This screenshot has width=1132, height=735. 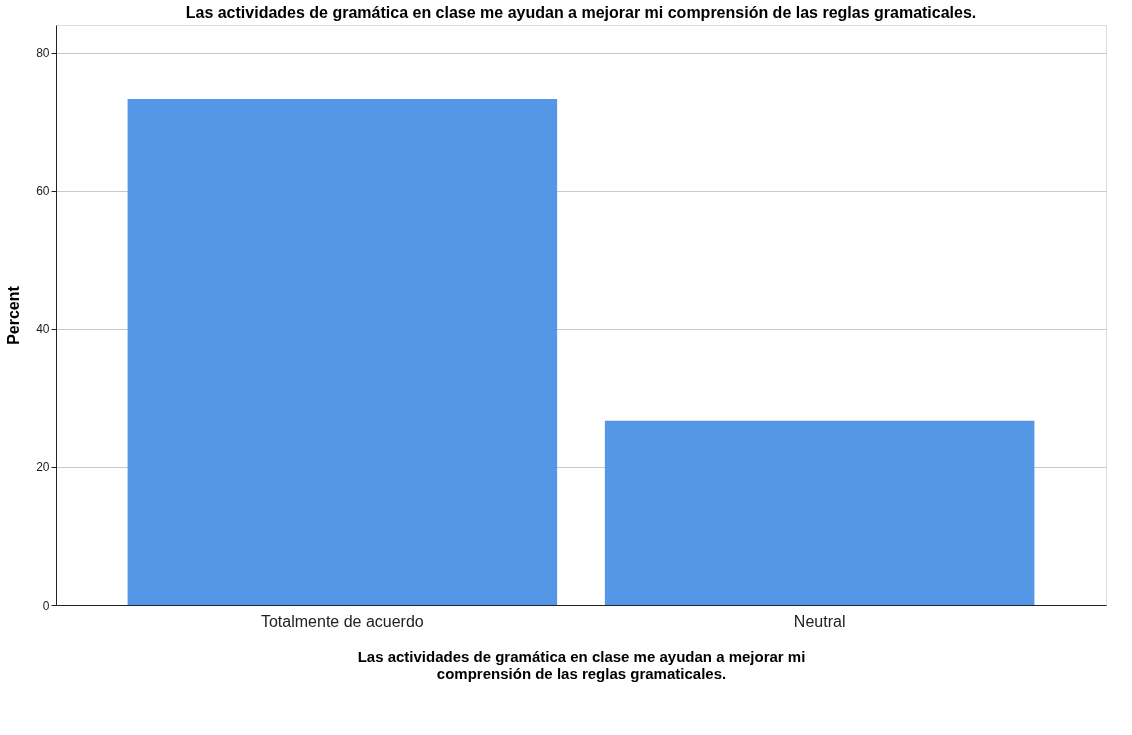 I want to click on x-axis-title: Las actividades de gramática en clase me ayudan a mejorar mi comprensión de las reglas gramaticales., so click(x=581, y=664).